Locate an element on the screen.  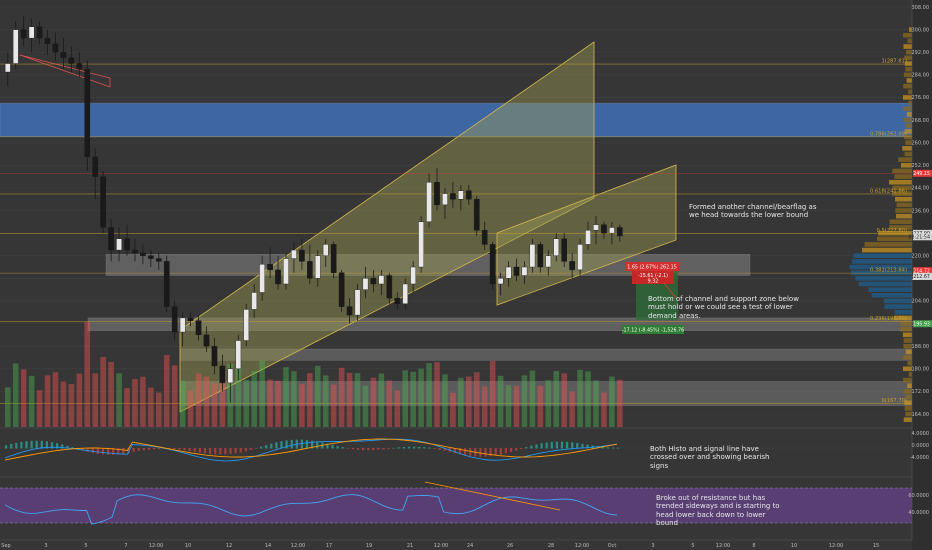
time-label-6: 12 is located at coordinates (229, 546).